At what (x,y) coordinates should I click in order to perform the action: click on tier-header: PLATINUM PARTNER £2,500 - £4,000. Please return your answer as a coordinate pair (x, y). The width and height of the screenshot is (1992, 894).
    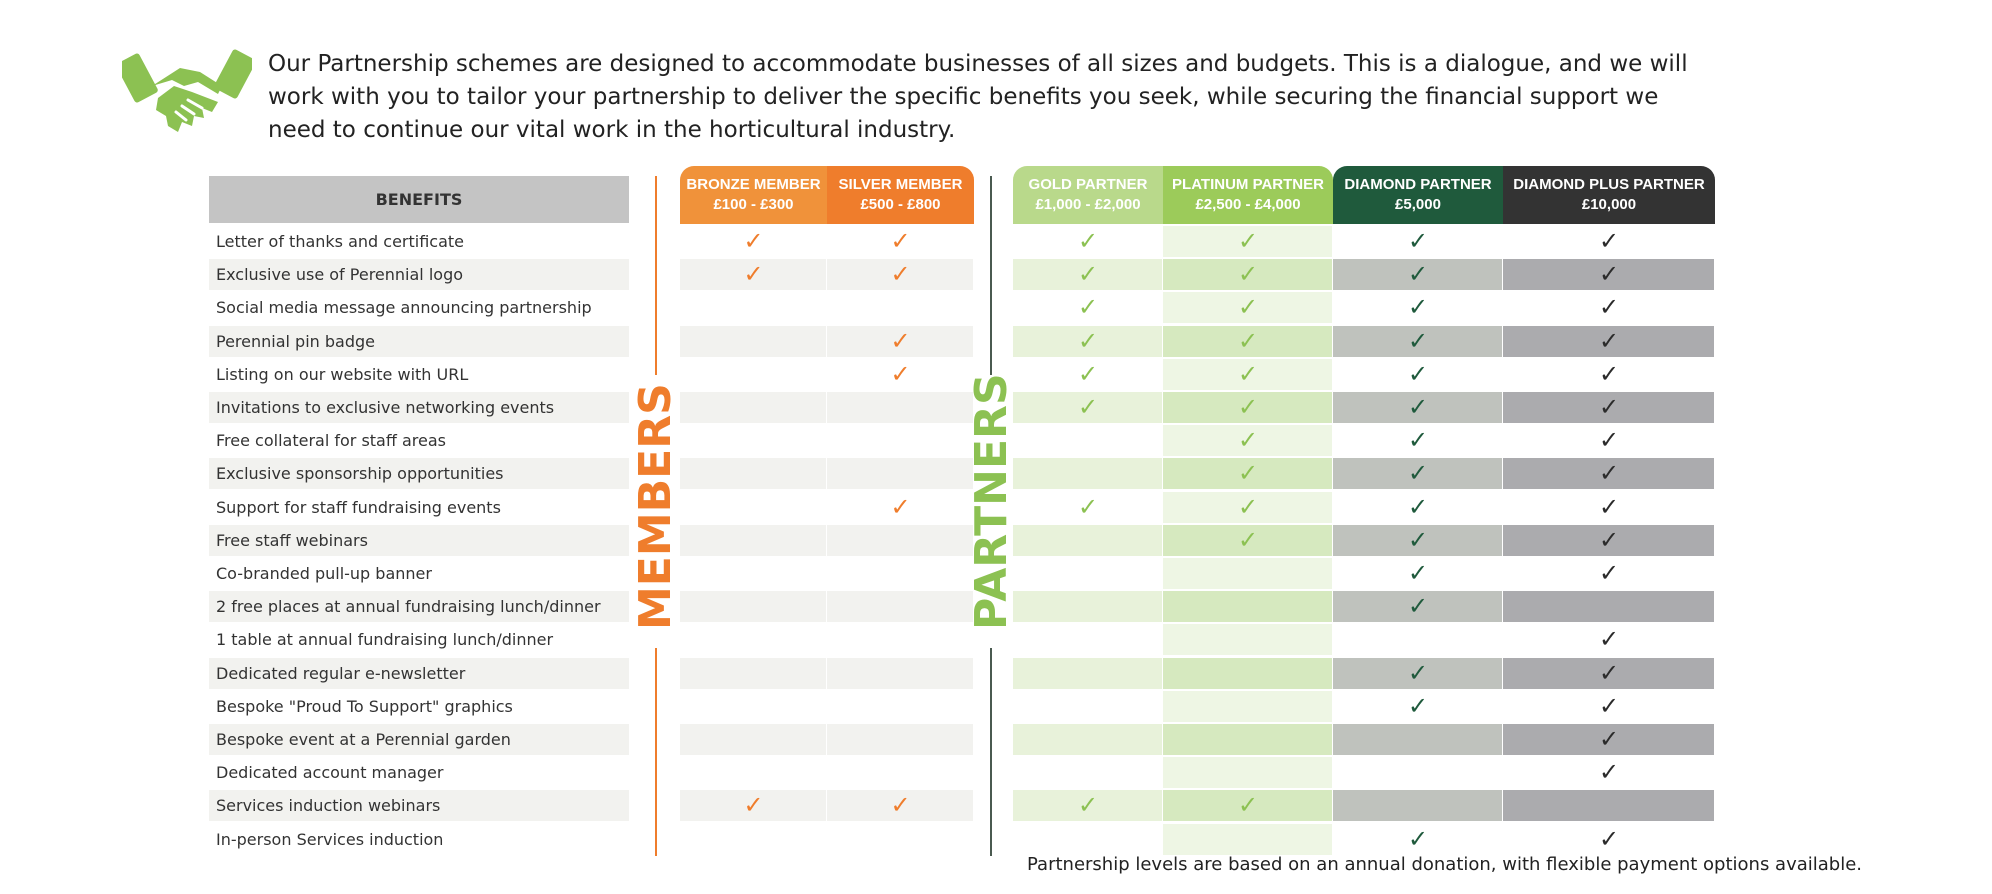
    Looking at the image, I should click on (1248, 195).